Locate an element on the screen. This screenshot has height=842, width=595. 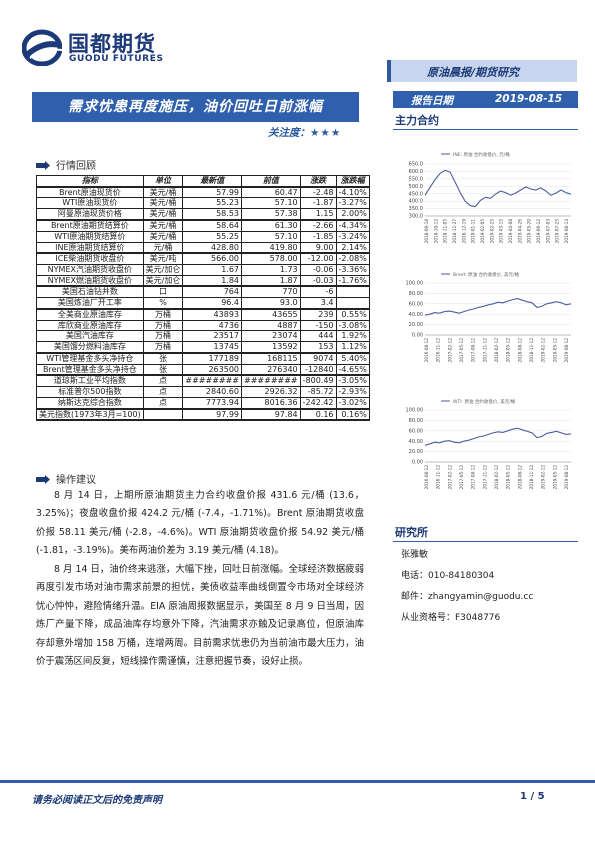
table-cell: -1.85 is located at coordinates (318, 236).